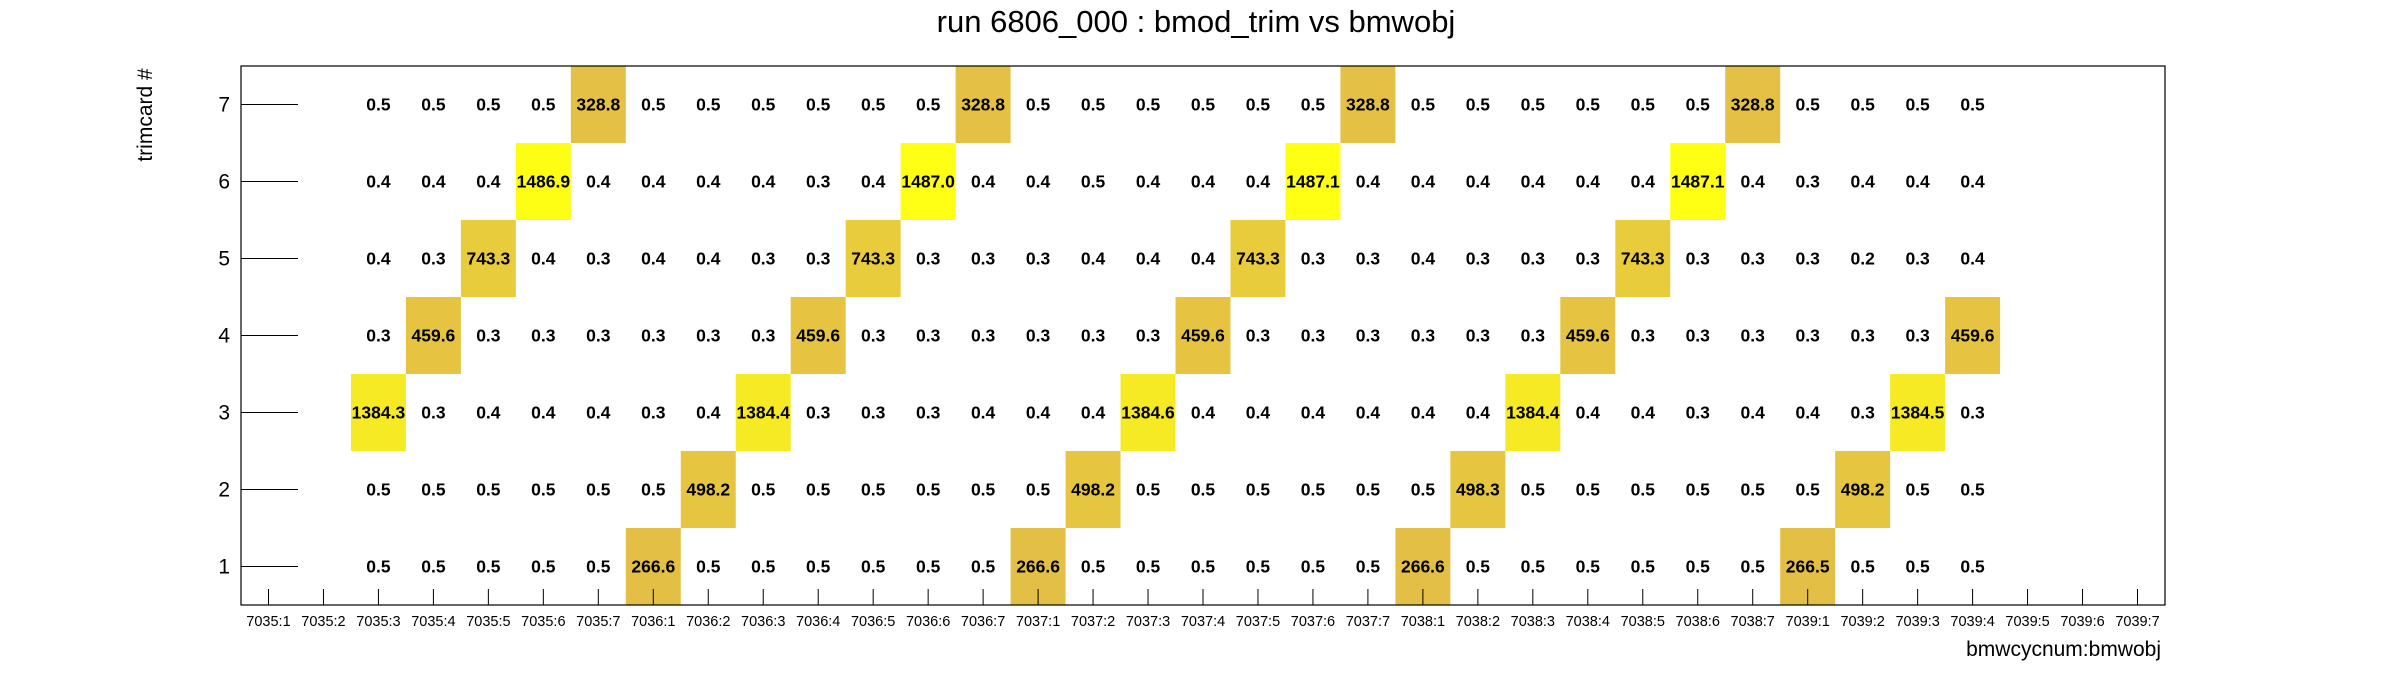  What do you see at coordinates (1368, 105) in the screenshot?
I see `cell-value-label: 328.8` at bounding box center [1368, 105].